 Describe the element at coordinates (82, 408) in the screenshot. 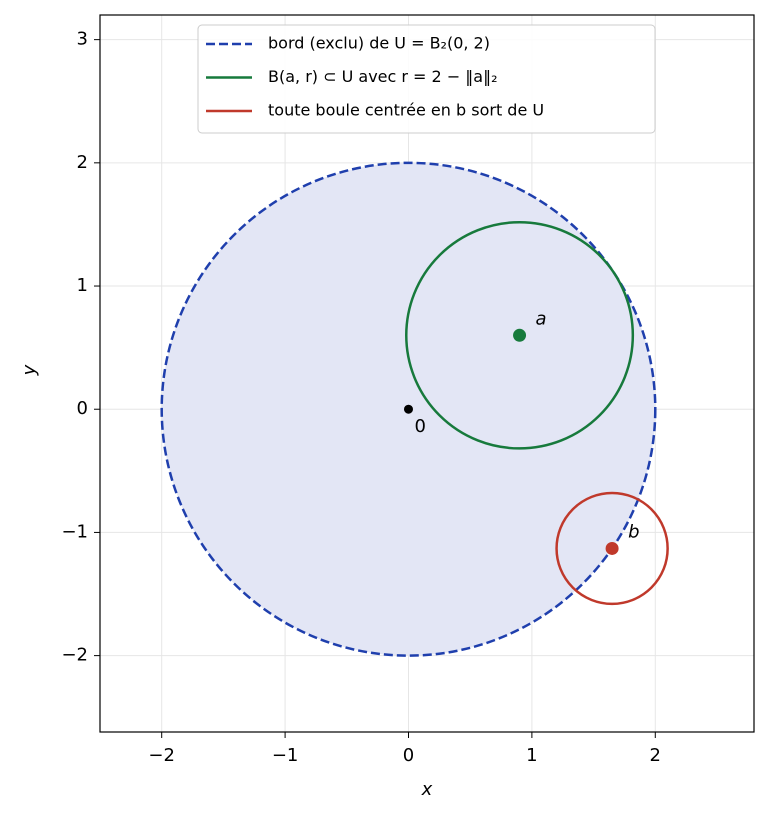

I see `y-tick-label: 0` at that location.